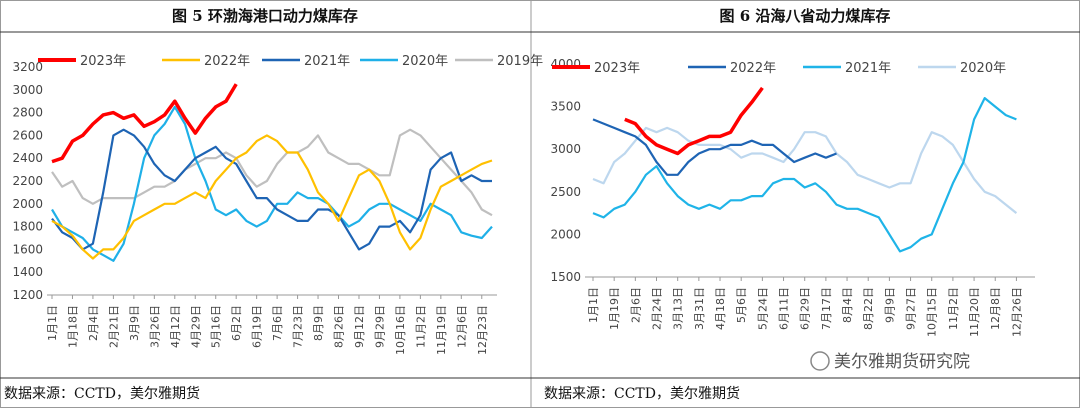 Image resolution: width=1080 pixels, height=412 pixels. What do you see at coordinates (995, 308) in the screenshot?
I see `x-tick-label: 12月8日` at bounding box center [995, 308].